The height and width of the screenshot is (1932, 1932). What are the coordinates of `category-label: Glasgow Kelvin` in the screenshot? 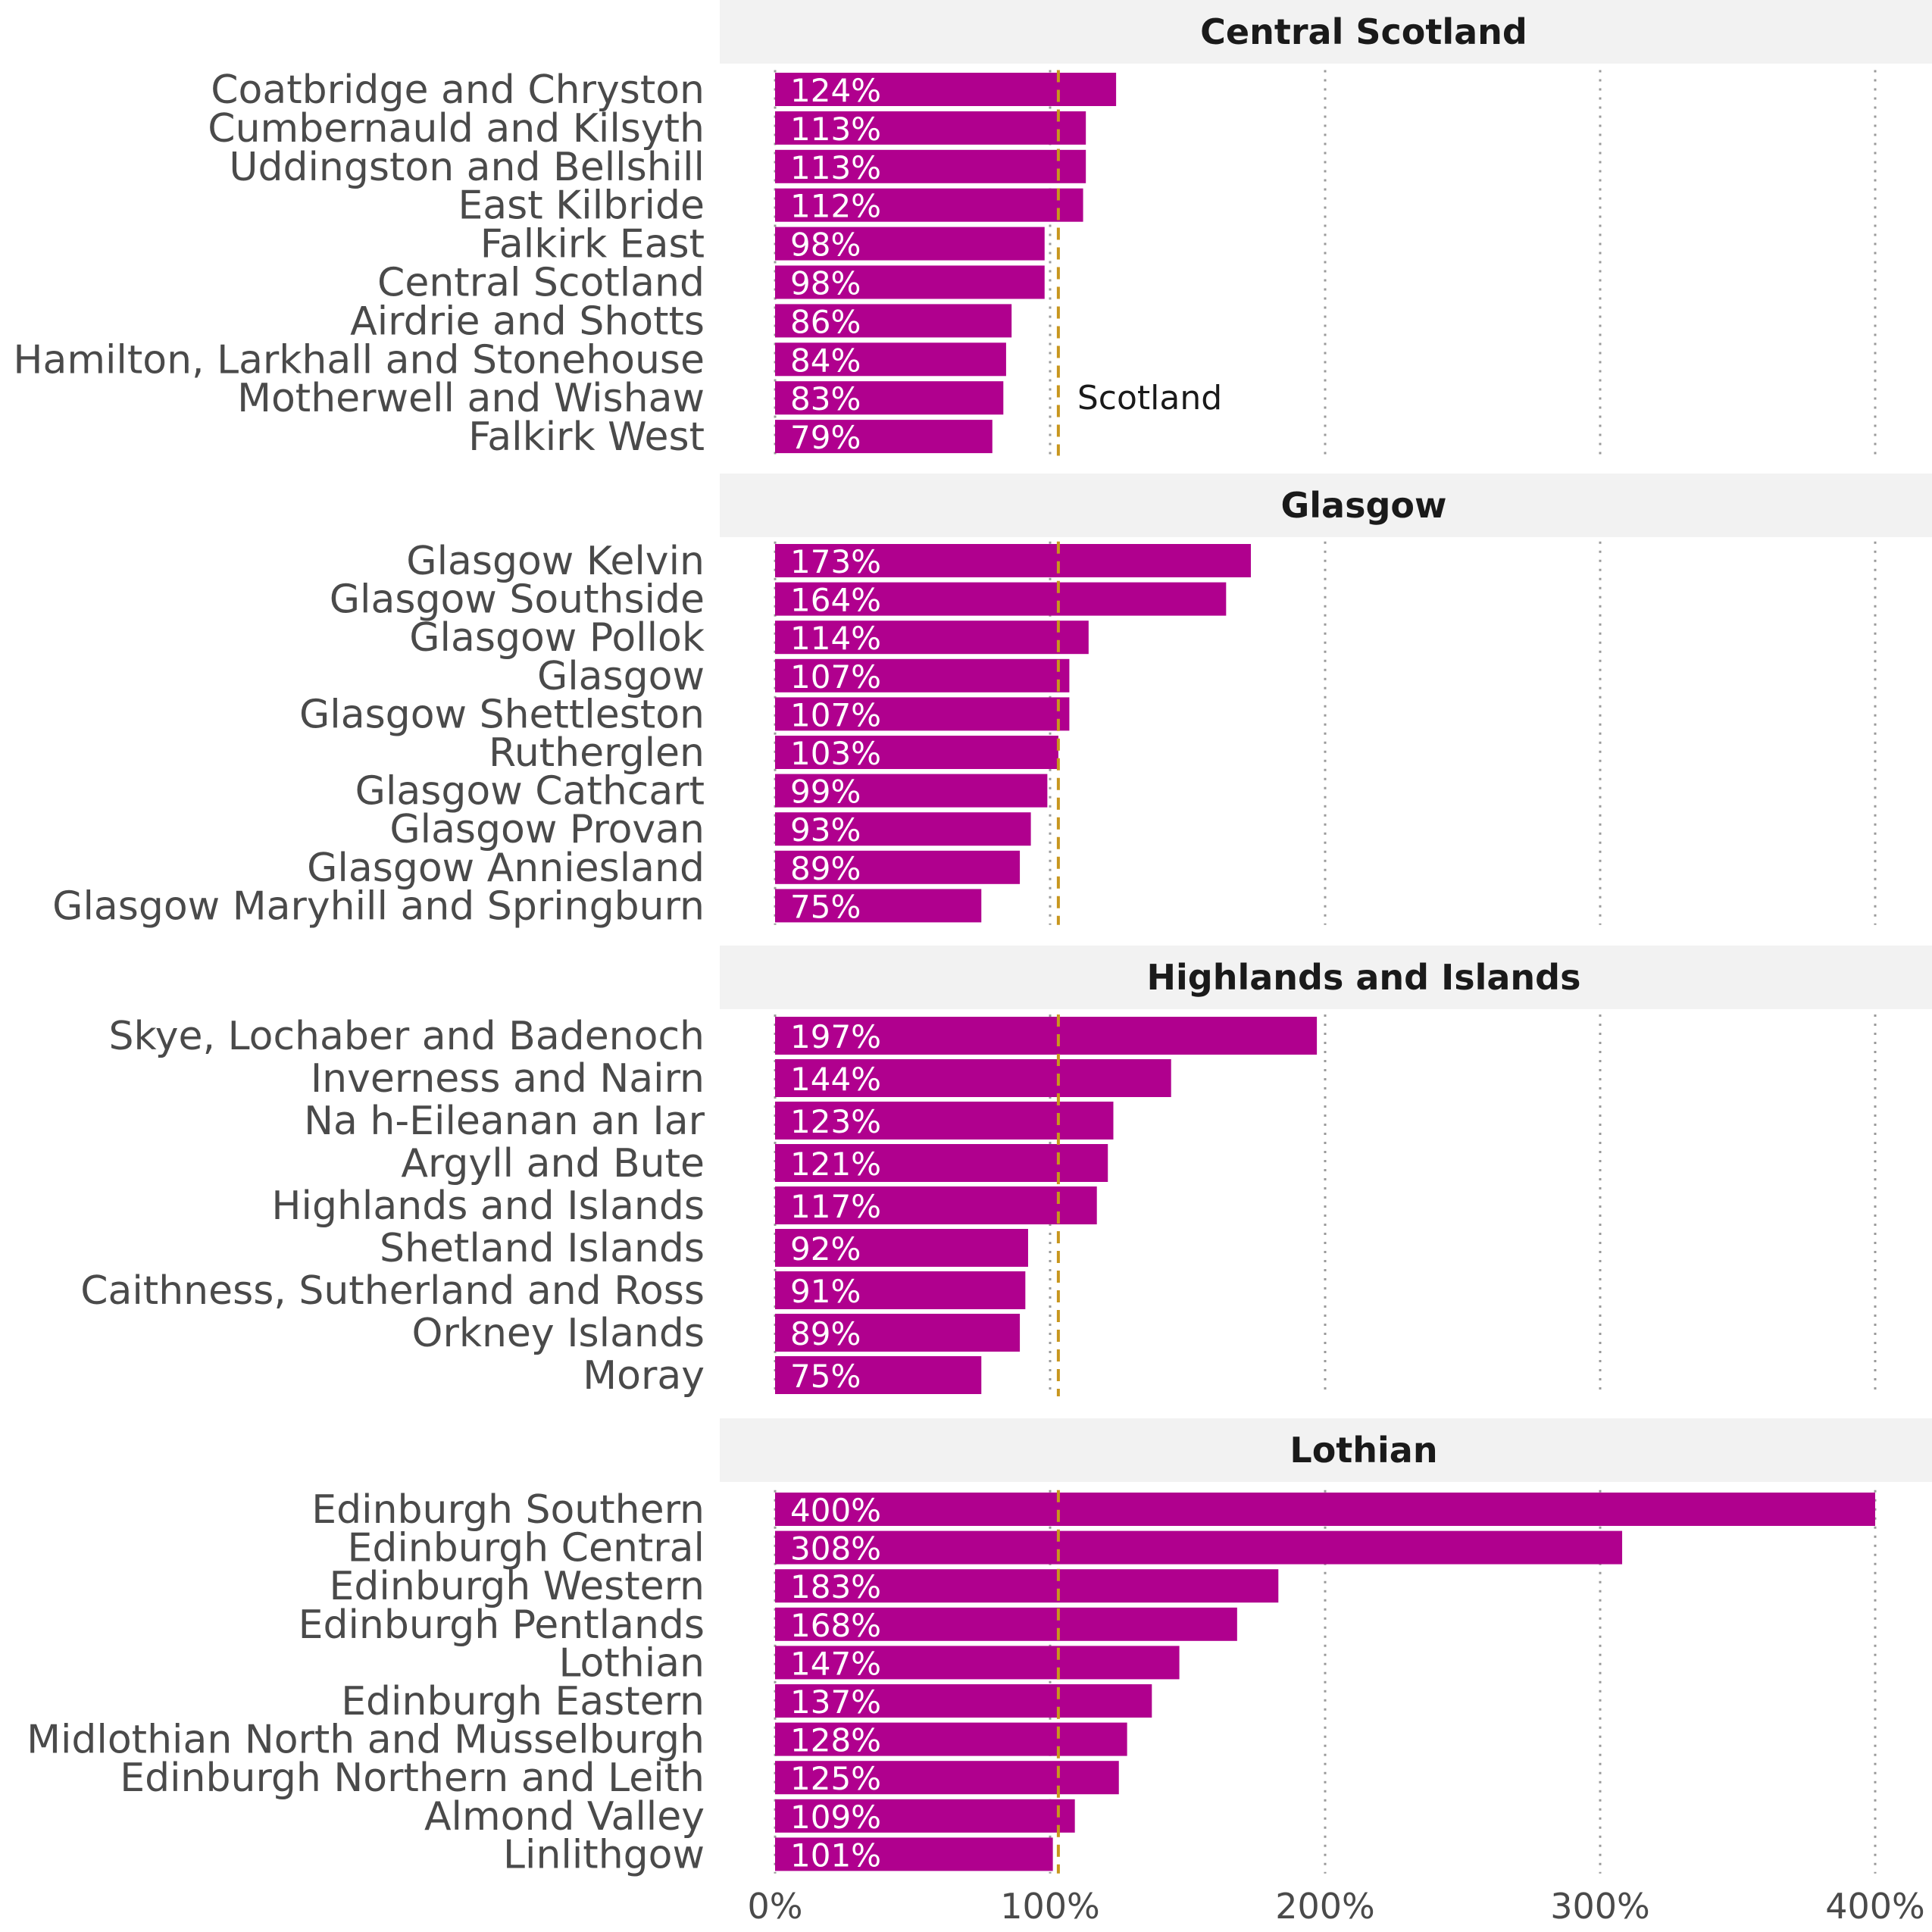 It's located at (556, 561).